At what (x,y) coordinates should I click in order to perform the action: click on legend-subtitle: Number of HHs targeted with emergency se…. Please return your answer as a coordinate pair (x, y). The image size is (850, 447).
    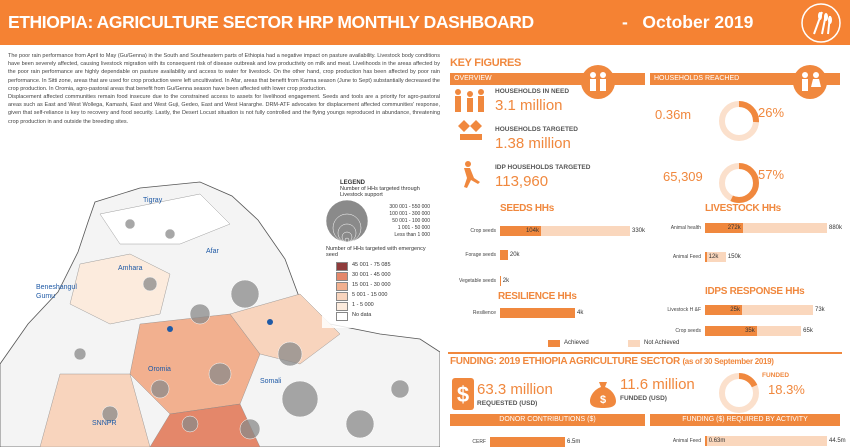
    Looking at the image, I should click on (376, 252).